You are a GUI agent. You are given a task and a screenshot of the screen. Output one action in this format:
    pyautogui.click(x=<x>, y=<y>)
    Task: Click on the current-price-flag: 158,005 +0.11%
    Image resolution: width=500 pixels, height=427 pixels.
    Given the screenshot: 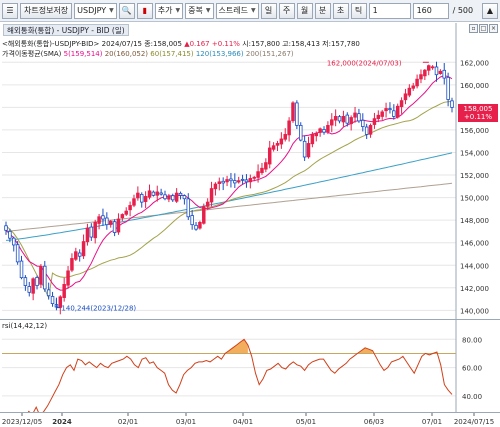 What is the action you would take?
    pyautogui.click(x=478, y=113)
    